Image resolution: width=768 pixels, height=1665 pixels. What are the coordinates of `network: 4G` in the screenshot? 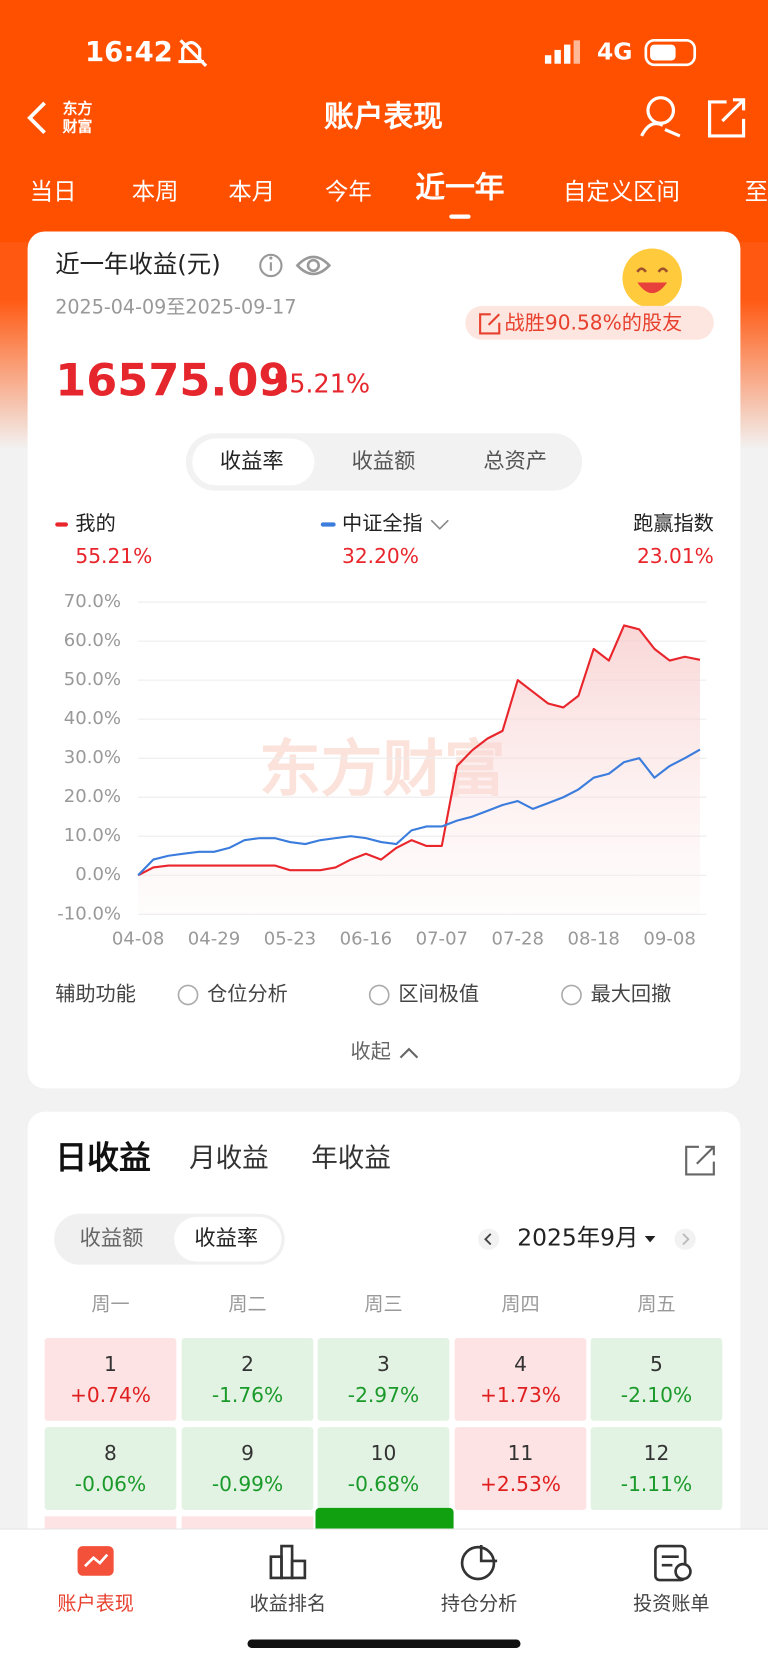 It's located at (614, 52).